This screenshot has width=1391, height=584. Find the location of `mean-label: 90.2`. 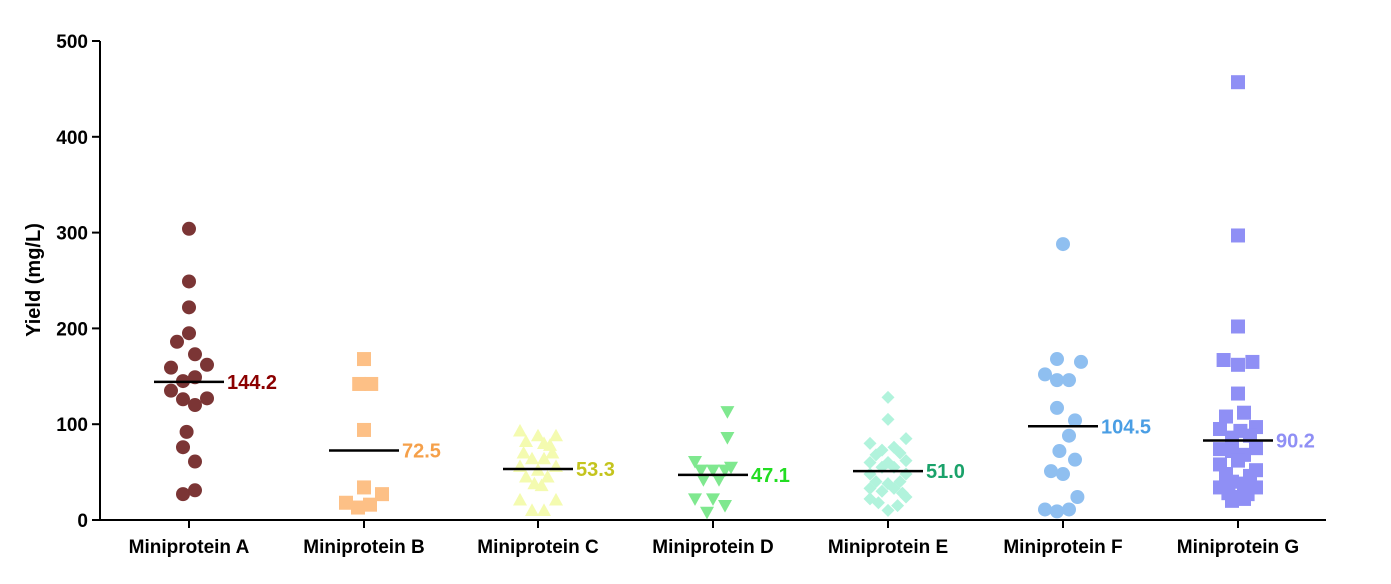

mean-label: 90.2 is located at coordinates (1295, 441).